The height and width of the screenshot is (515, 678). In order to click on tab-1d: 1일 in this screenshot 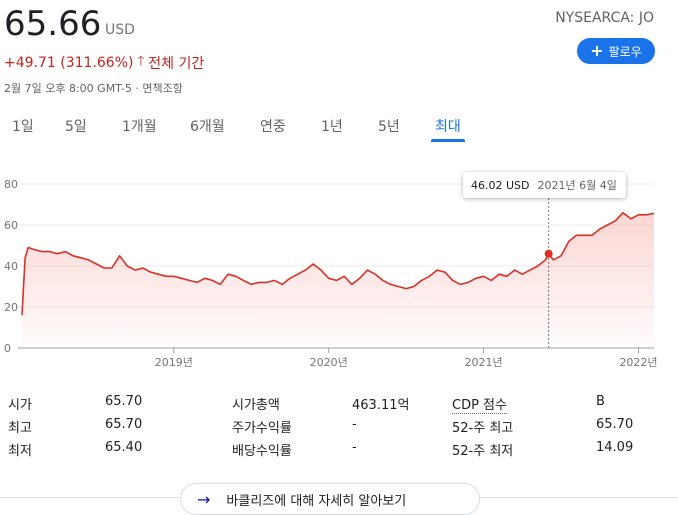, I will do `click(23, 127)`.